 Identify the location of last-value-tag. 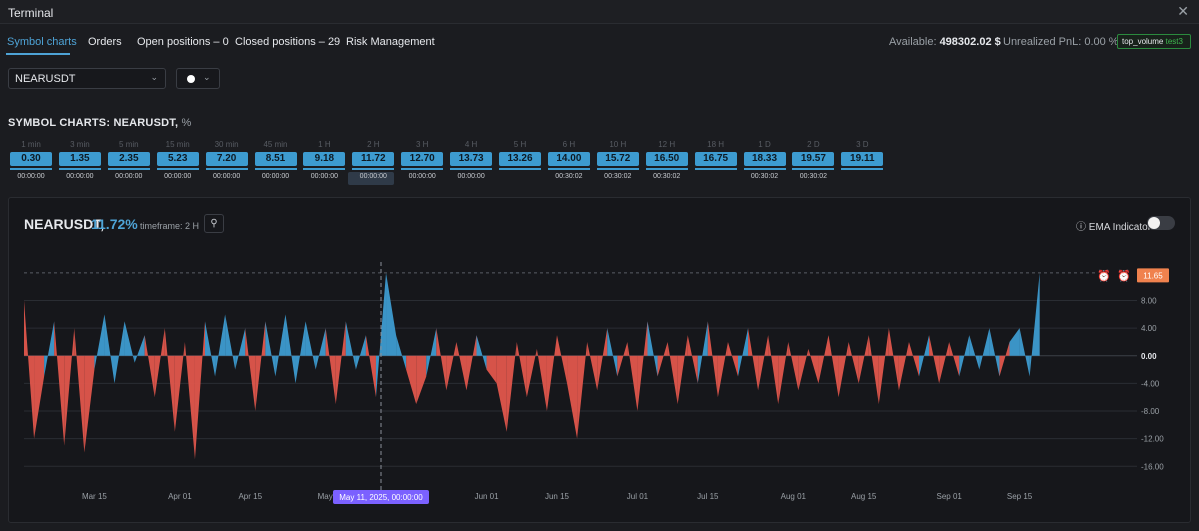
(1153, 275).